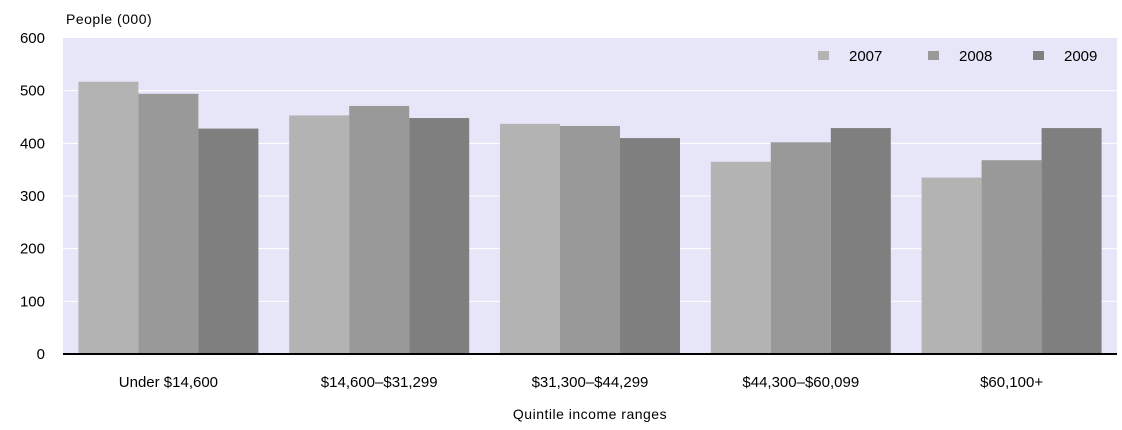 This screenshot has height=430, width=1122. Describe the element at coordinates (32, 301) in the screenshot. I see `y-tick-label: 100` at that location.